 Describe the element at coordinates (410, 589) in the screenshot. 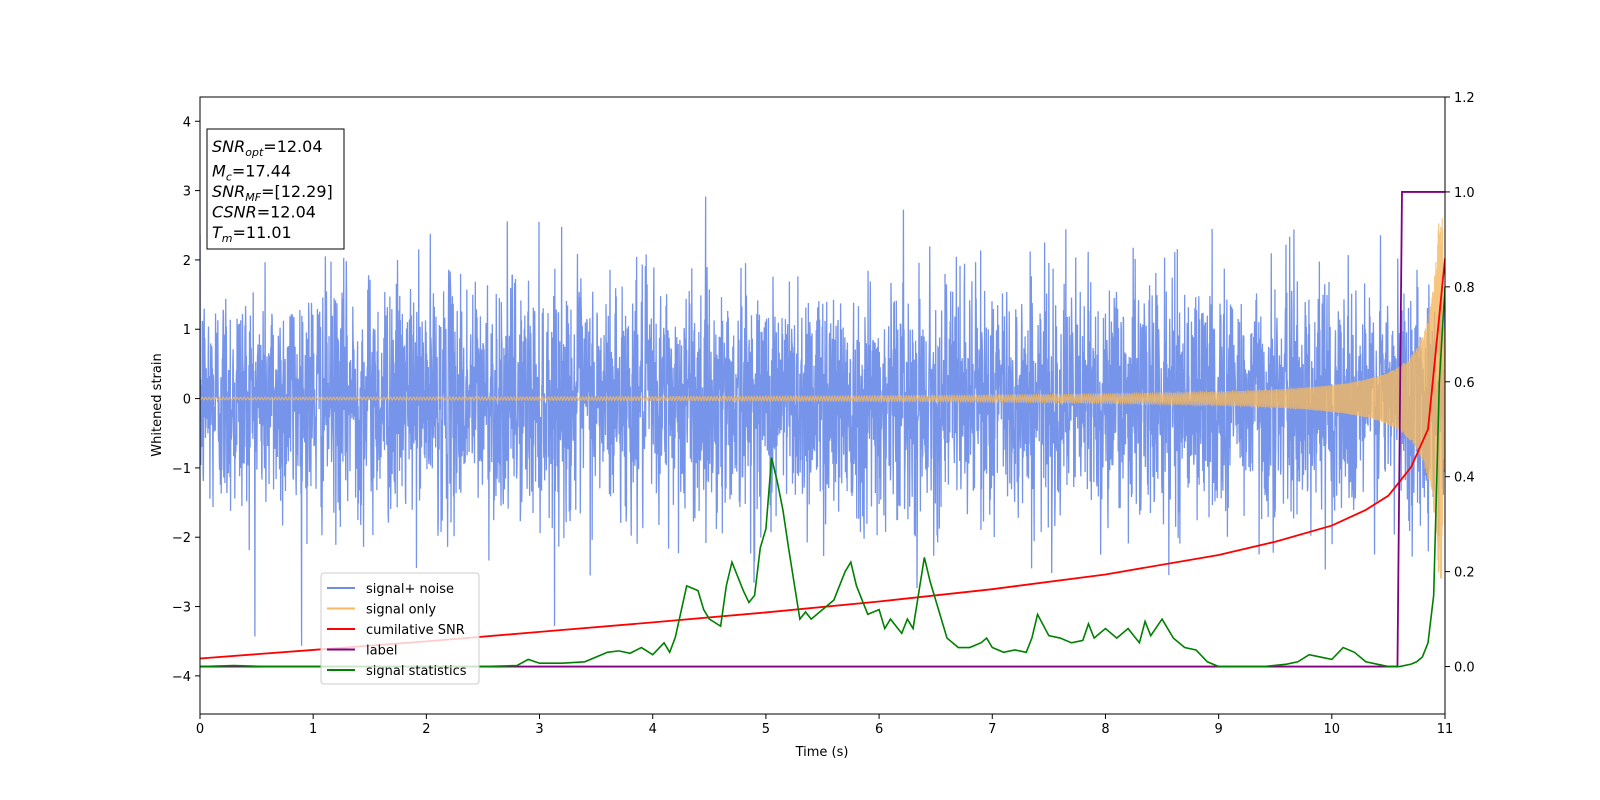

I see `legend-entry: signal+ noise` at that location.